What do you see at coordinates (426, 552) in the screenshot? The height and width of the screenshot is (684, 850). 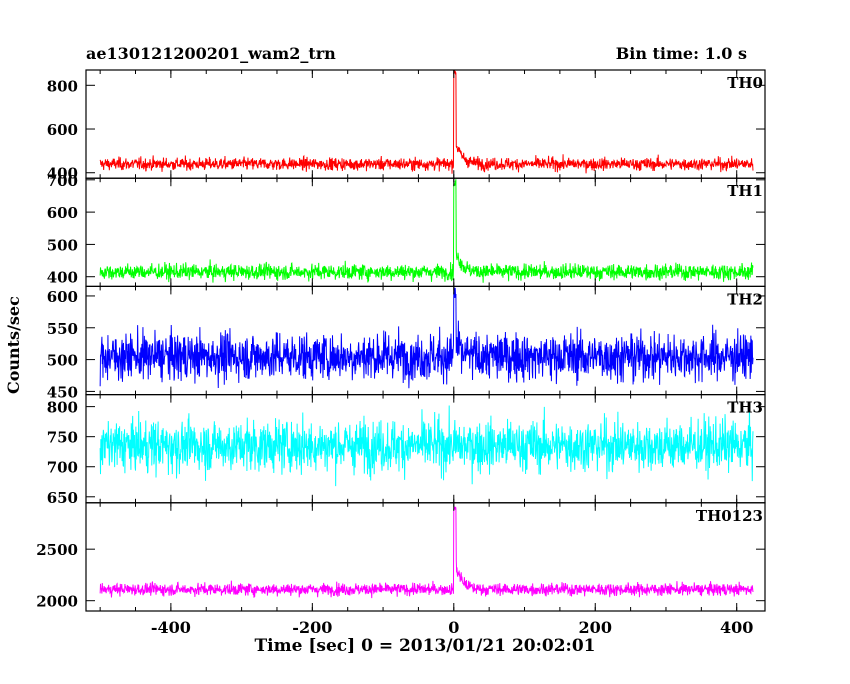 I see `series-line-th0123` at bounding box center [426, 552].